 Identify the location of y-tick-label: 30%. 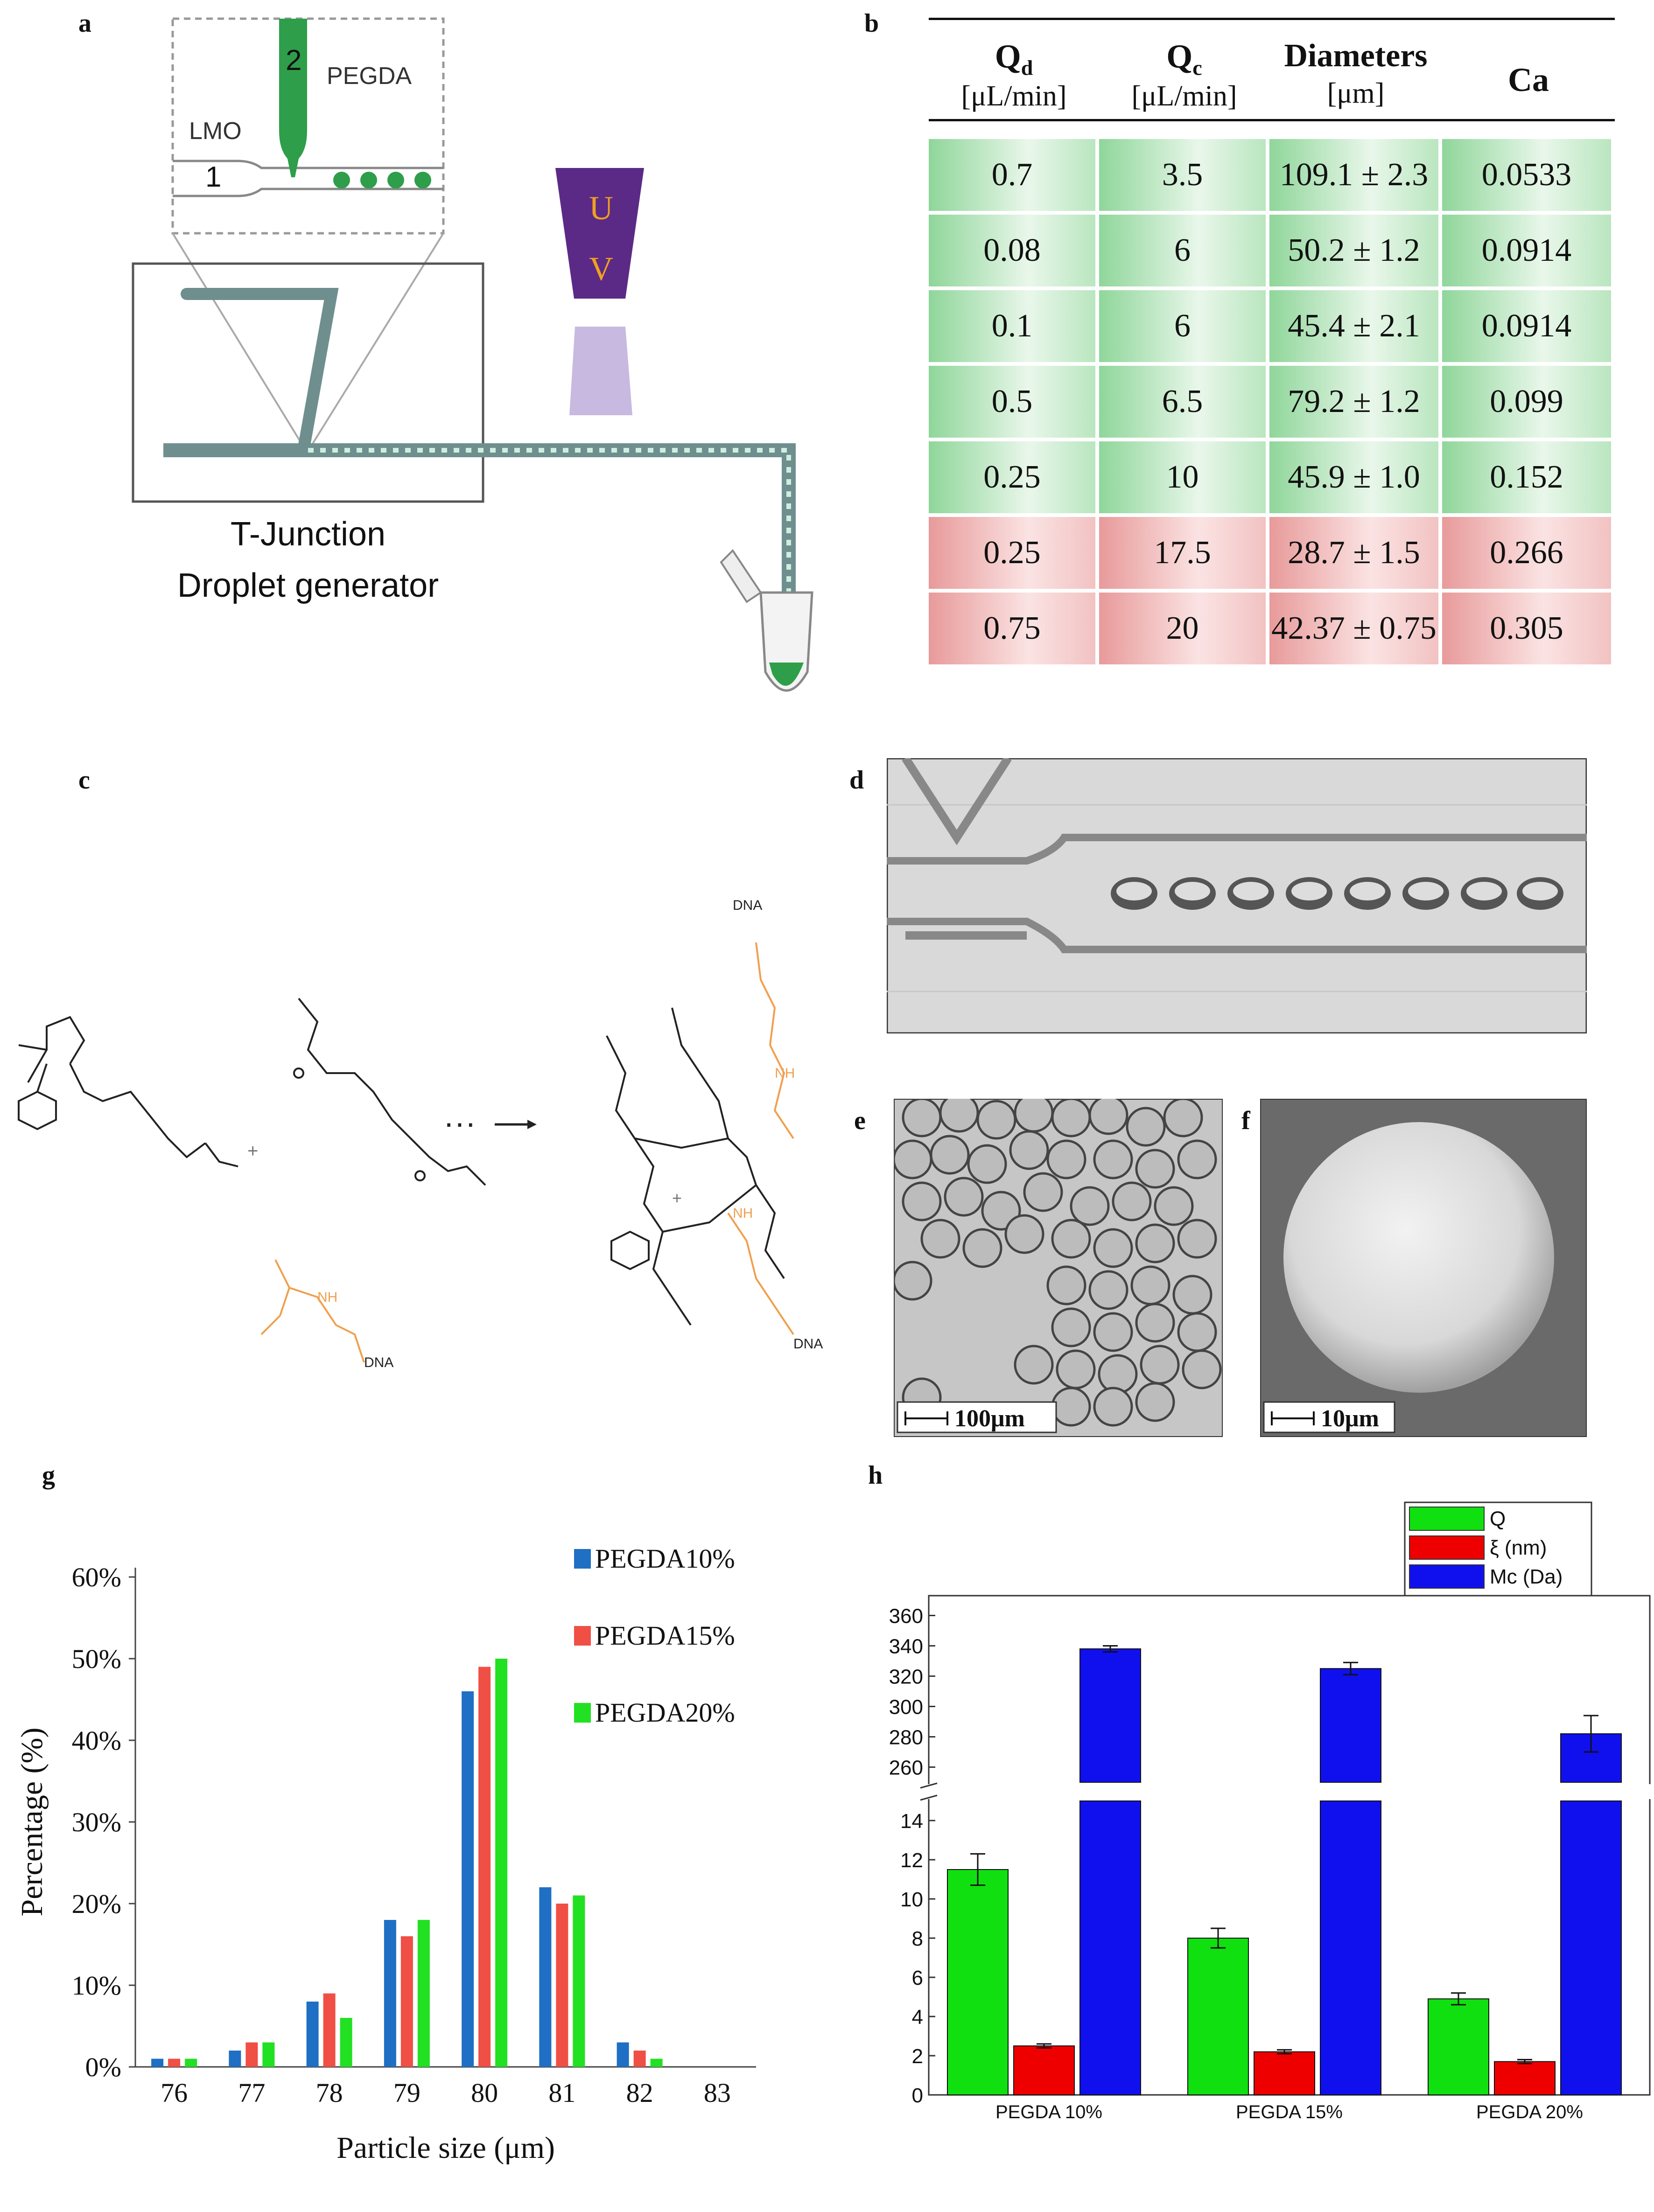
(97, 1822).